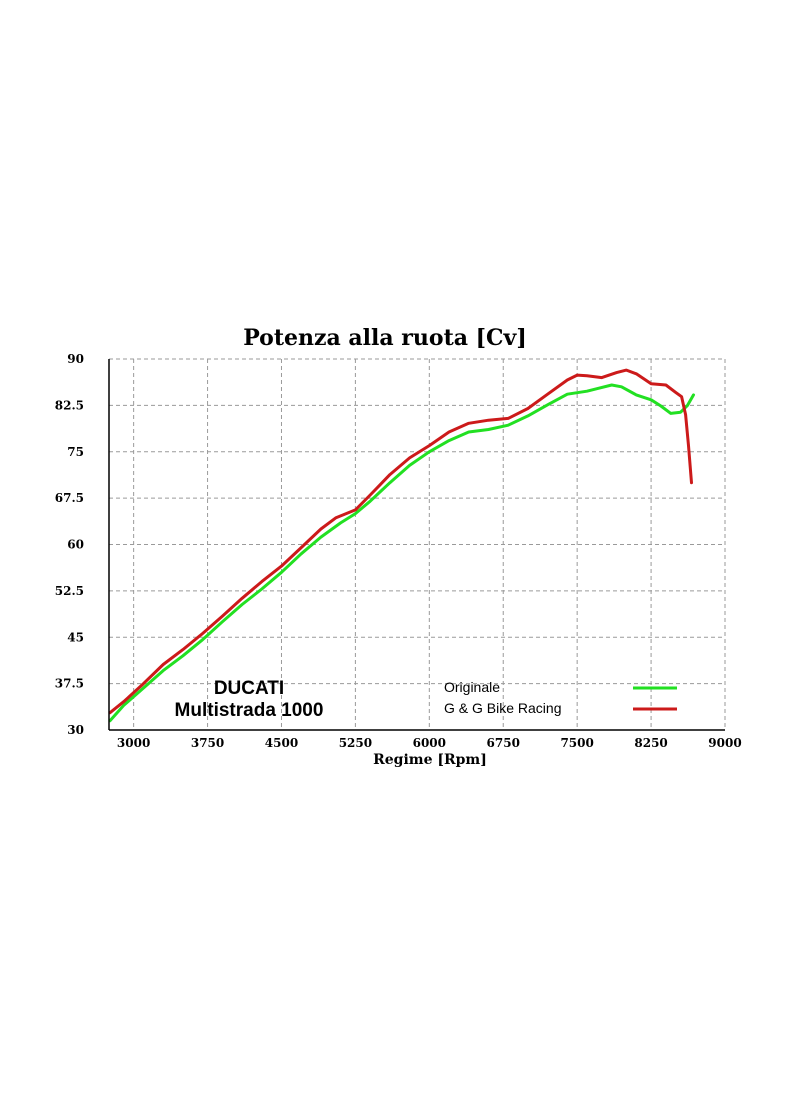 This screenshot has width=800, height=1096. Describe the element at coordinates (430, 760) in the screenshot. I see `x-axis-label: Regime [Rpm]` at that location.